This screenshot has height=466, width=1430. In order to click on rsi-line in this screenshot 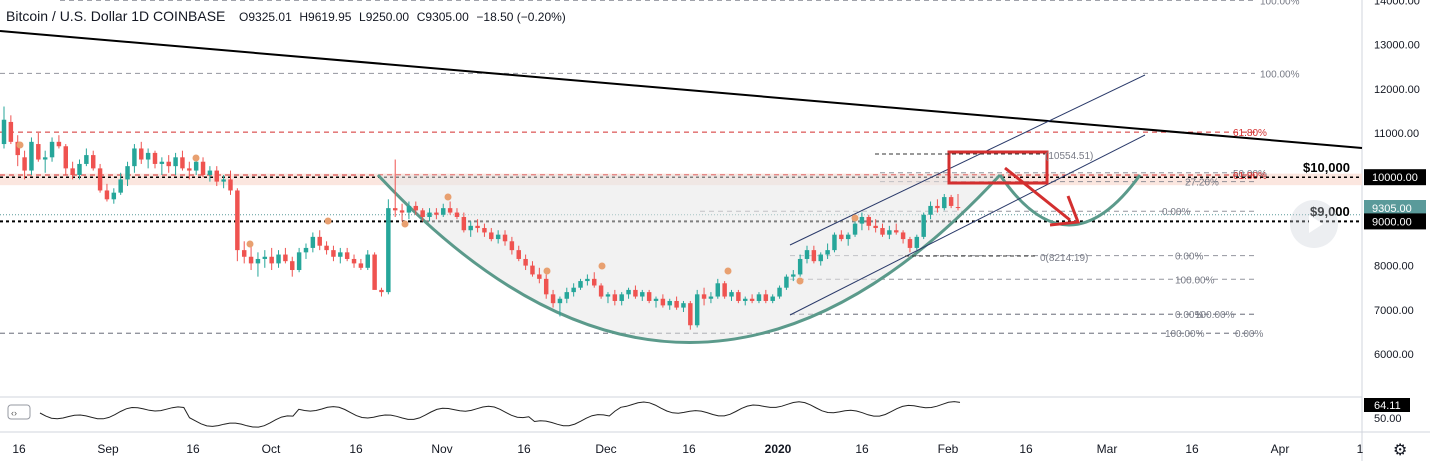, I will do `click(500, 414)`.